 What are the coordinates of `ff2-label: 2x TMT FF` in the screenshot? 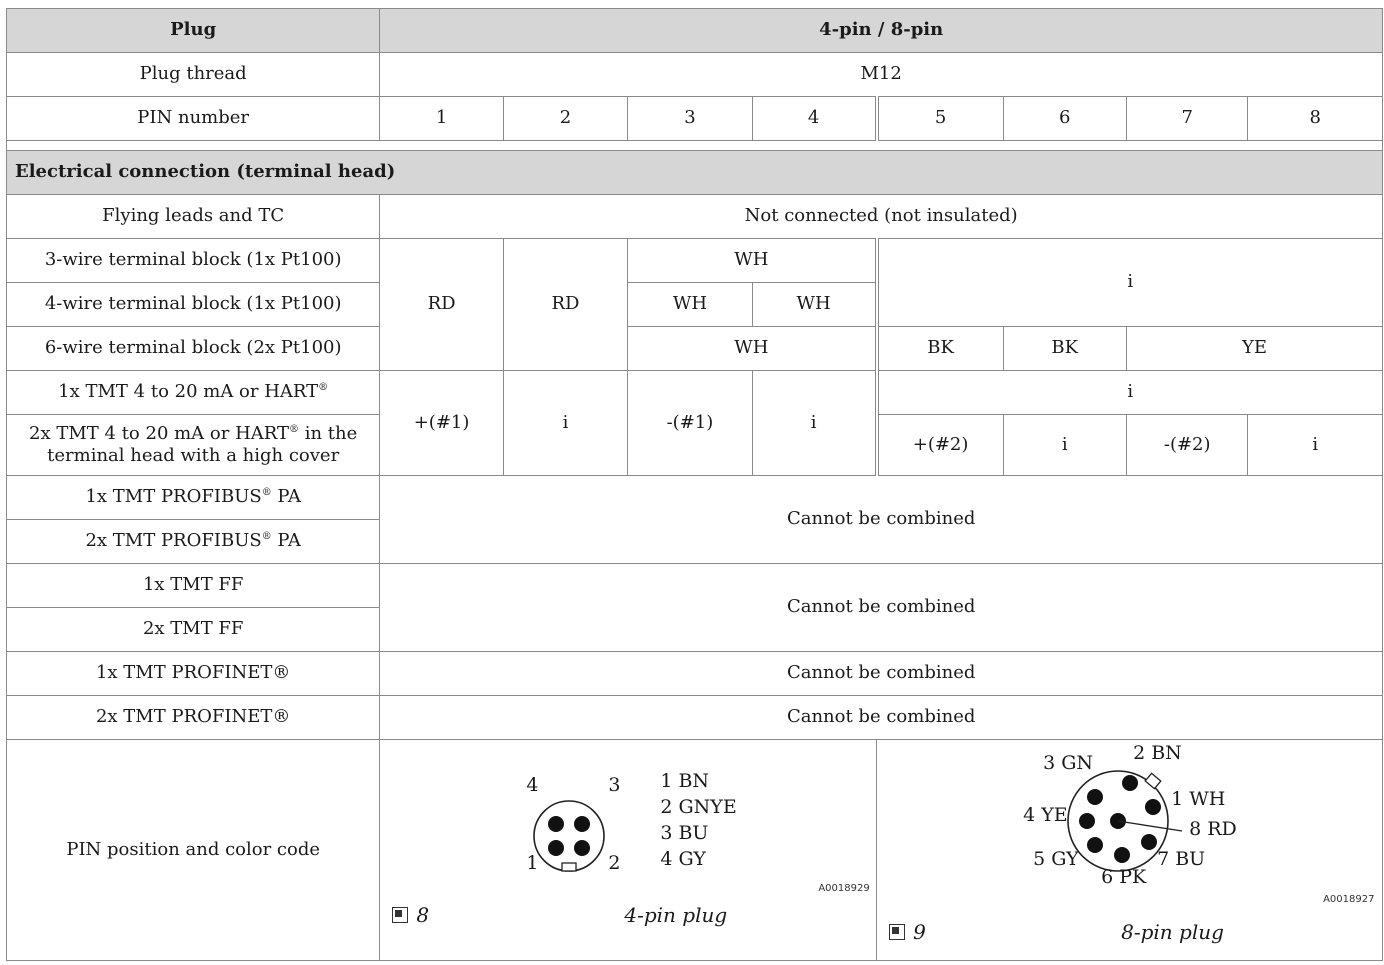 It's located at (193, 630).